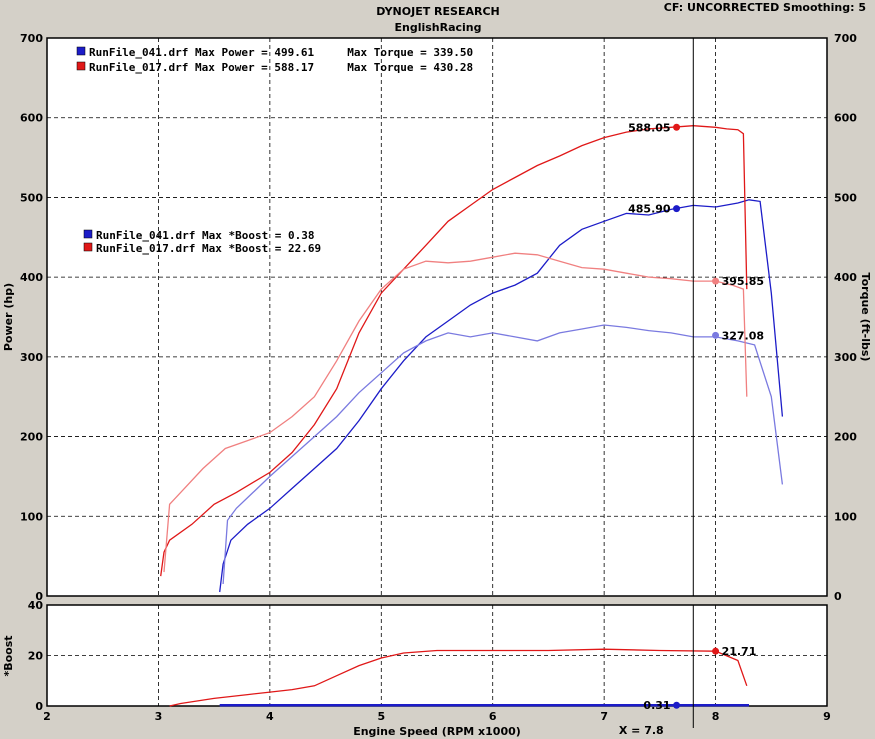 This screenshot has height=739, width=875. Describe the element at coordinates (845, 197) in the screenshot. I see `torque-tick-label: 500` at that location.